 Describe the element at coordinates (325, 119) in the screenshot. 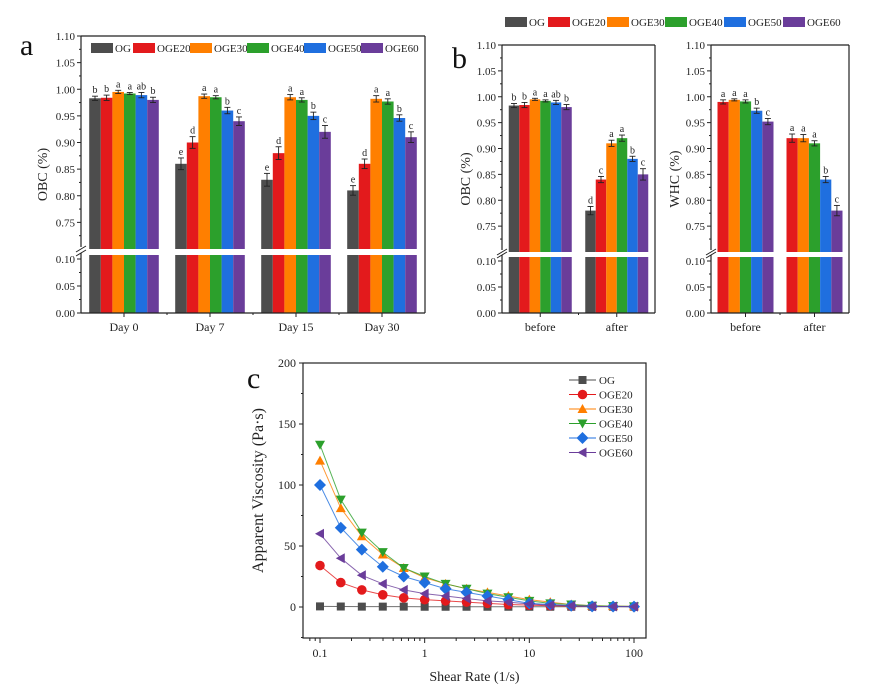

I see `significance-label: c` at that location.